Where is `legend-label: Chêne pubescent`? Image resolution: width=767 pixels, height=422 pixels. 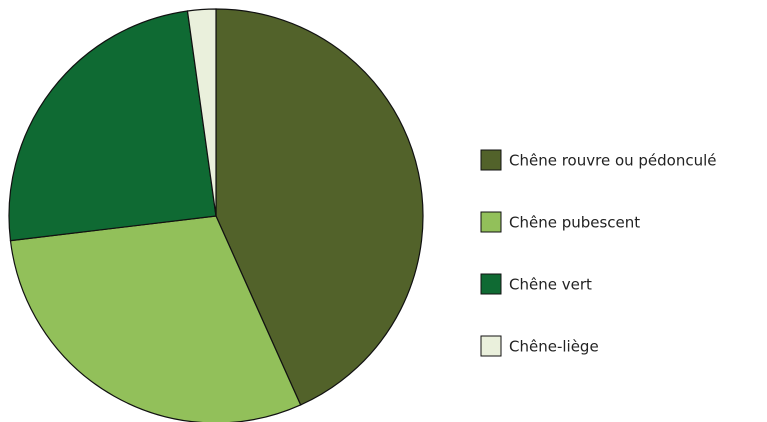
legend-label: Chêne pubescent is located at coordinates (574, 223).